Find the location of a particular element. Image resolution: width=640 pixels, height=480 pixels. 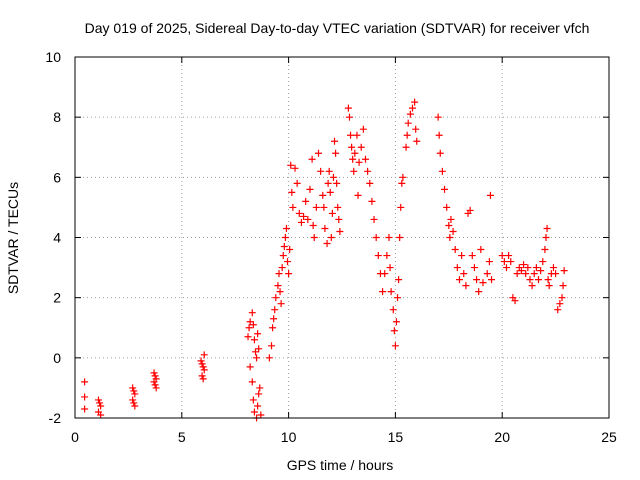

x-tick-label: 5 is located at coordinates (182, 437).